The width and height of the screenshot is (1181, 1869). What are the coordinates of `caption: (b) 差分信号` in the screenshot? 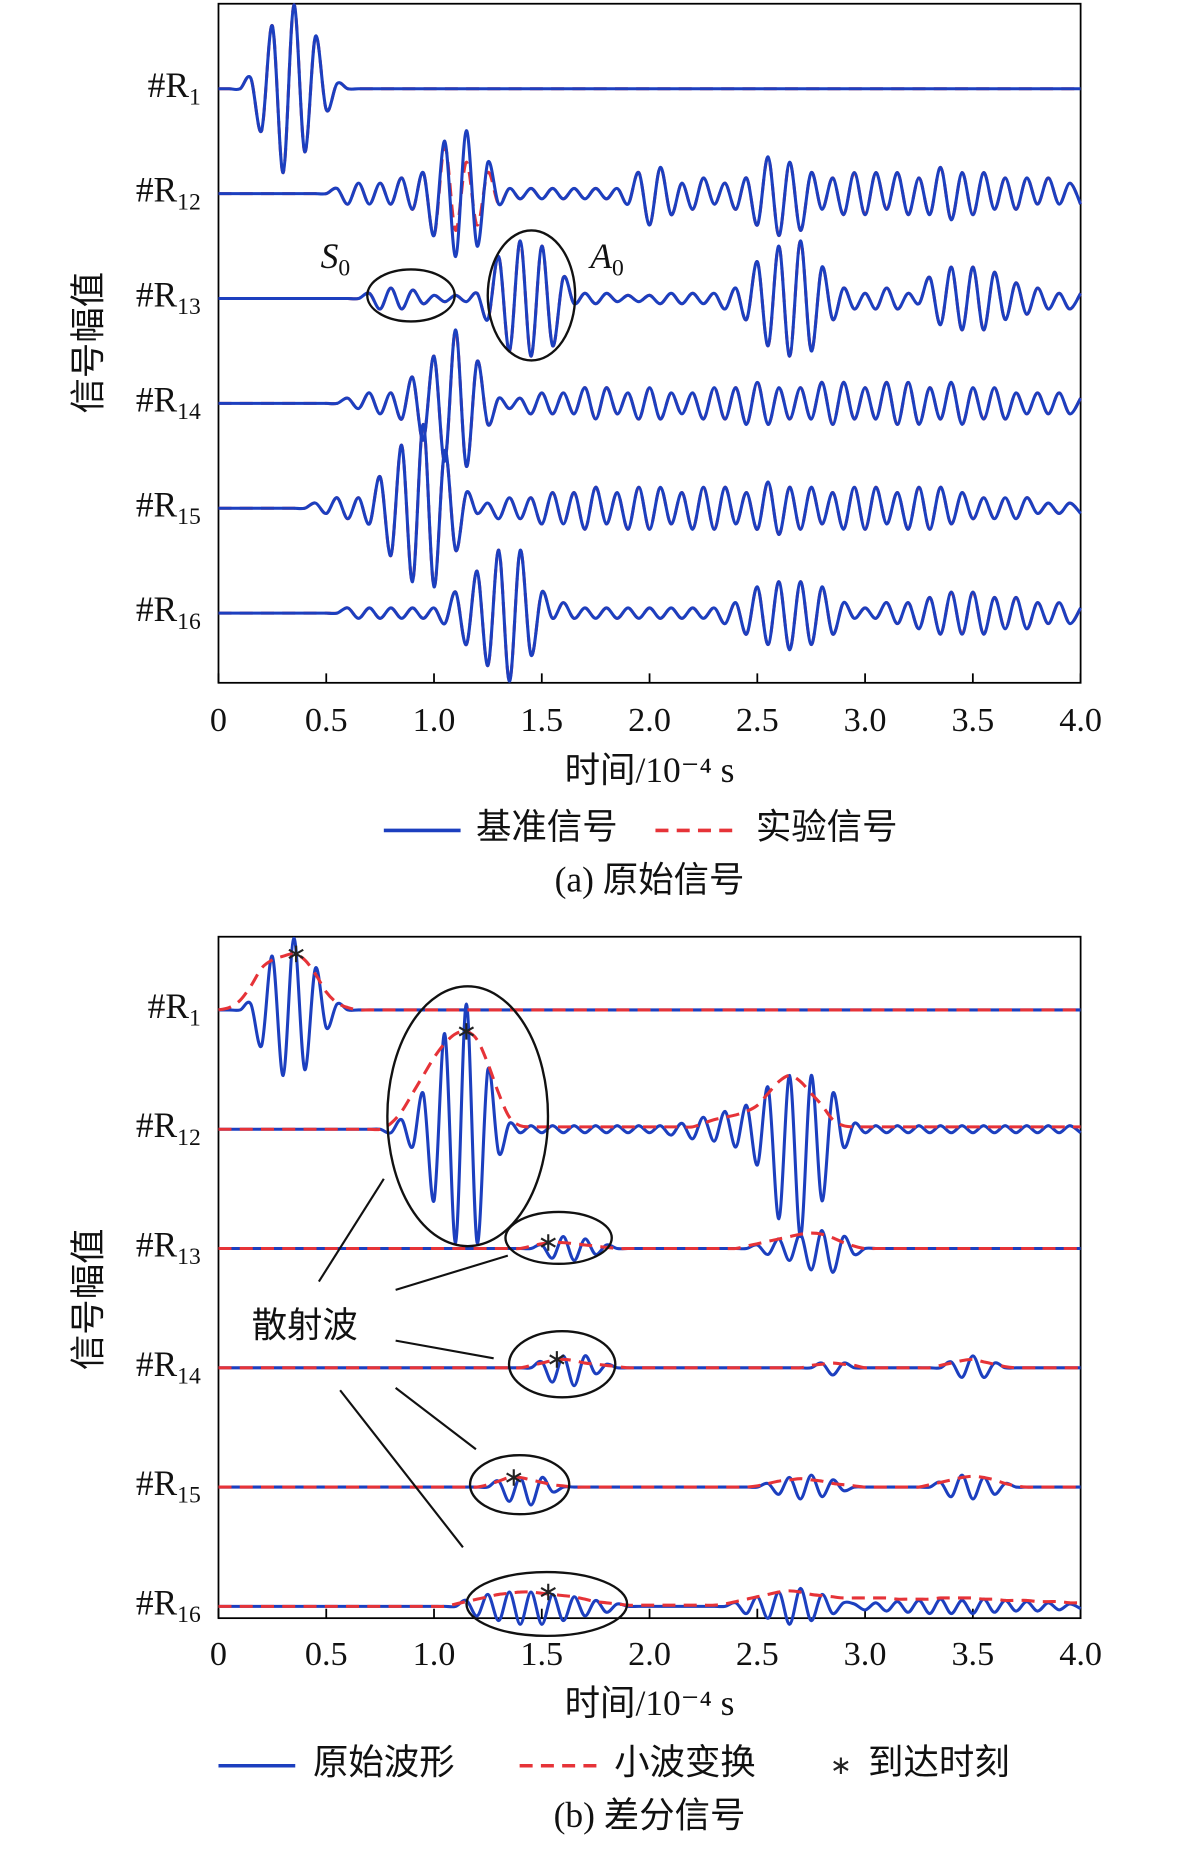 It's located at (650, 1815).